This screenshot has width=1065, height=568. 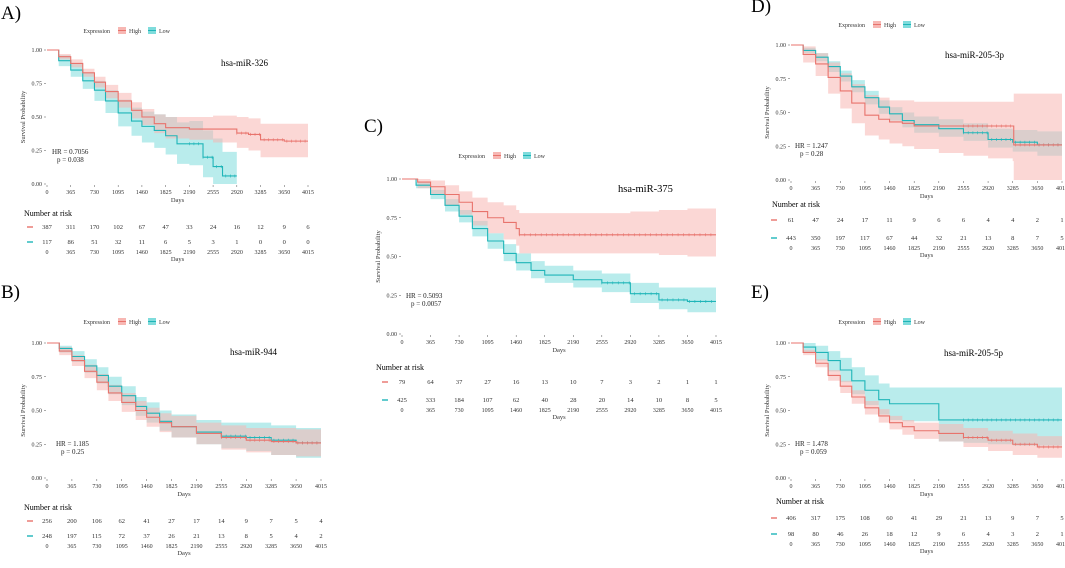 What do you see at coordinates (816, 518) in the screenshot?
I see `risk-count: 317` at bounding box center [816, 518].